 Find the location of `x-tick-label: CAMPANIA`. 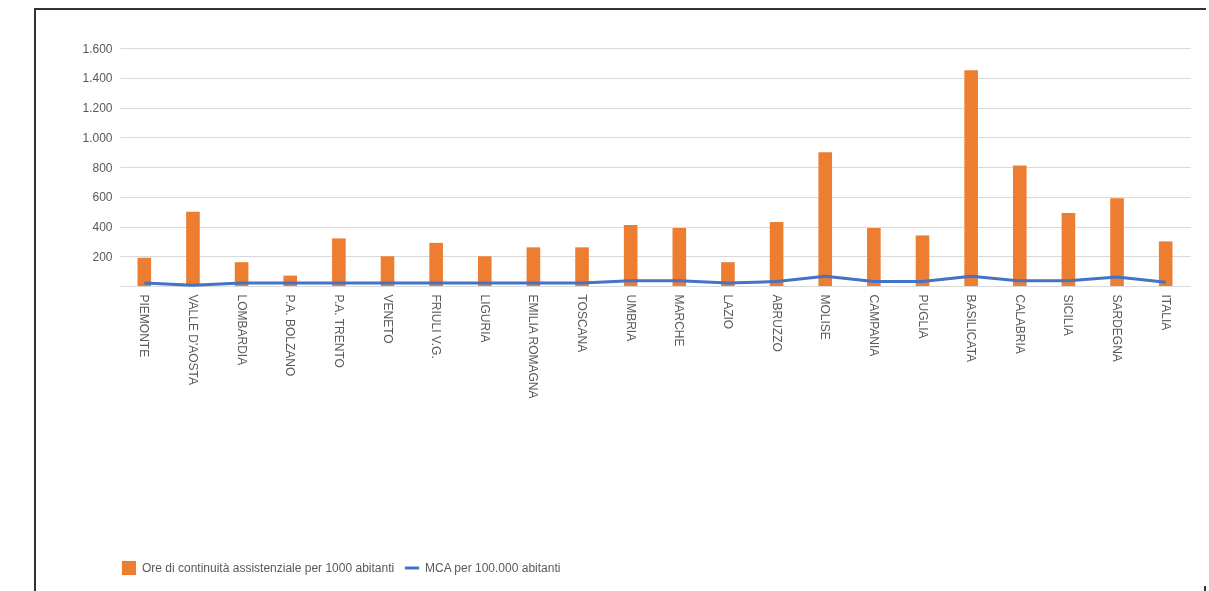

x-tick-label: CAMPANIA is located at coordinates (873, 325).